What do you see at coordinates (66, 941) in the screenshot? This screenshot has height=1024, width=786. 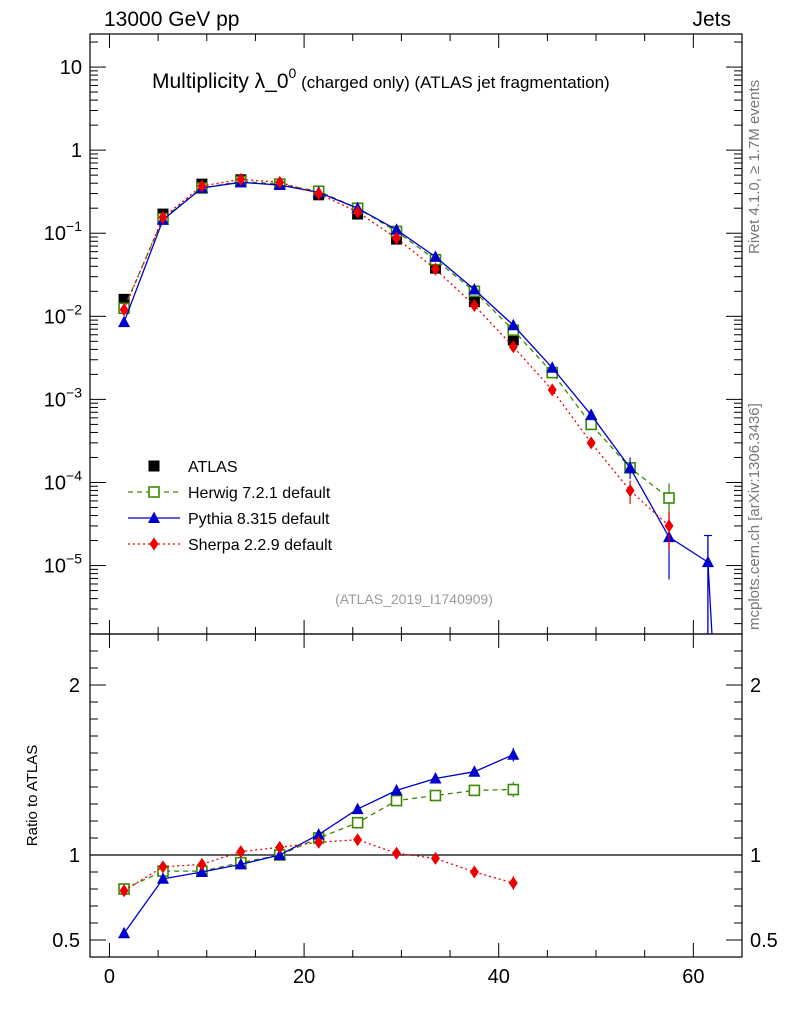 I see `ratio-y-tick-label: 0.5` at bounding box center [66, 941].